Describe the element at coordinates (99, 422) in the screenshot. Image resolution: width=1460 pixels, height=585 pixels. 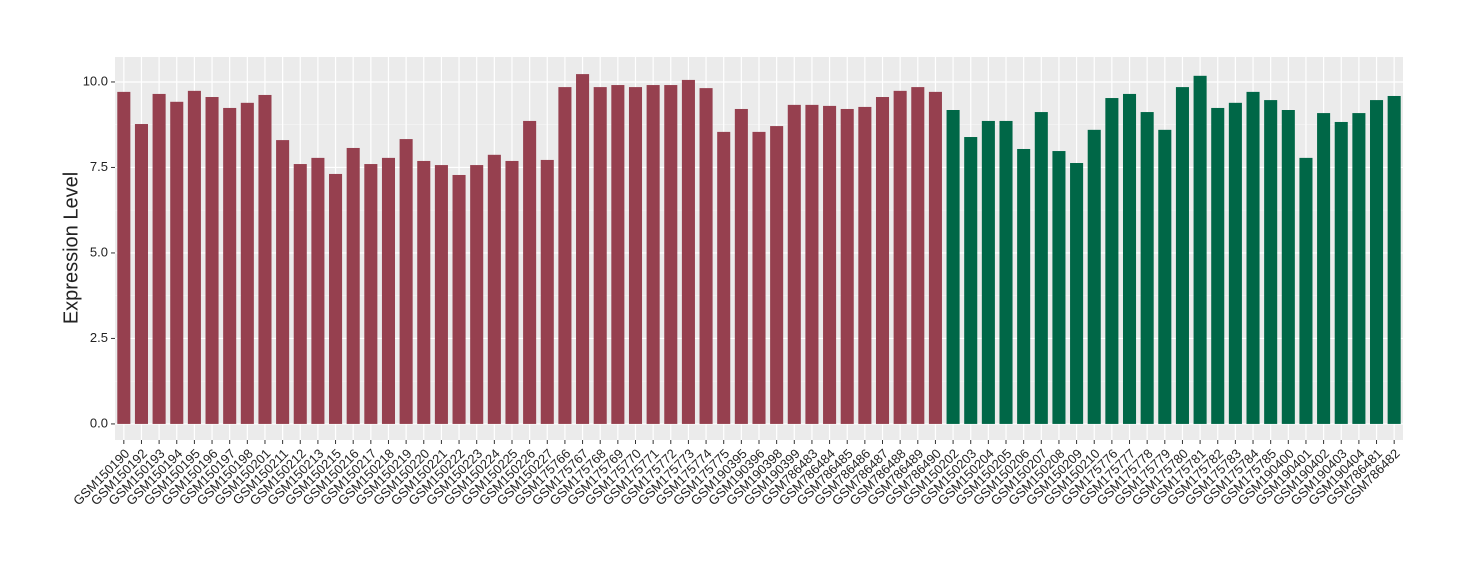
I see `y-tick-label: 0.0` at that location.